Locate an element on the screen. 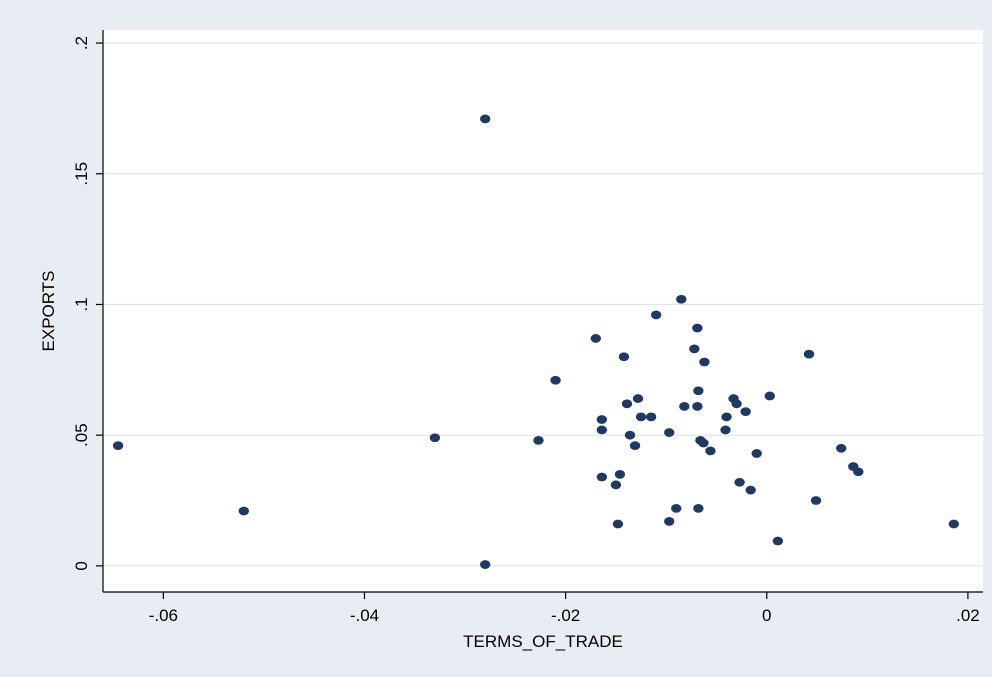 This screenshot has width=992, height=677. x-tick-label: -.02 is located at coordinates (565, 615).